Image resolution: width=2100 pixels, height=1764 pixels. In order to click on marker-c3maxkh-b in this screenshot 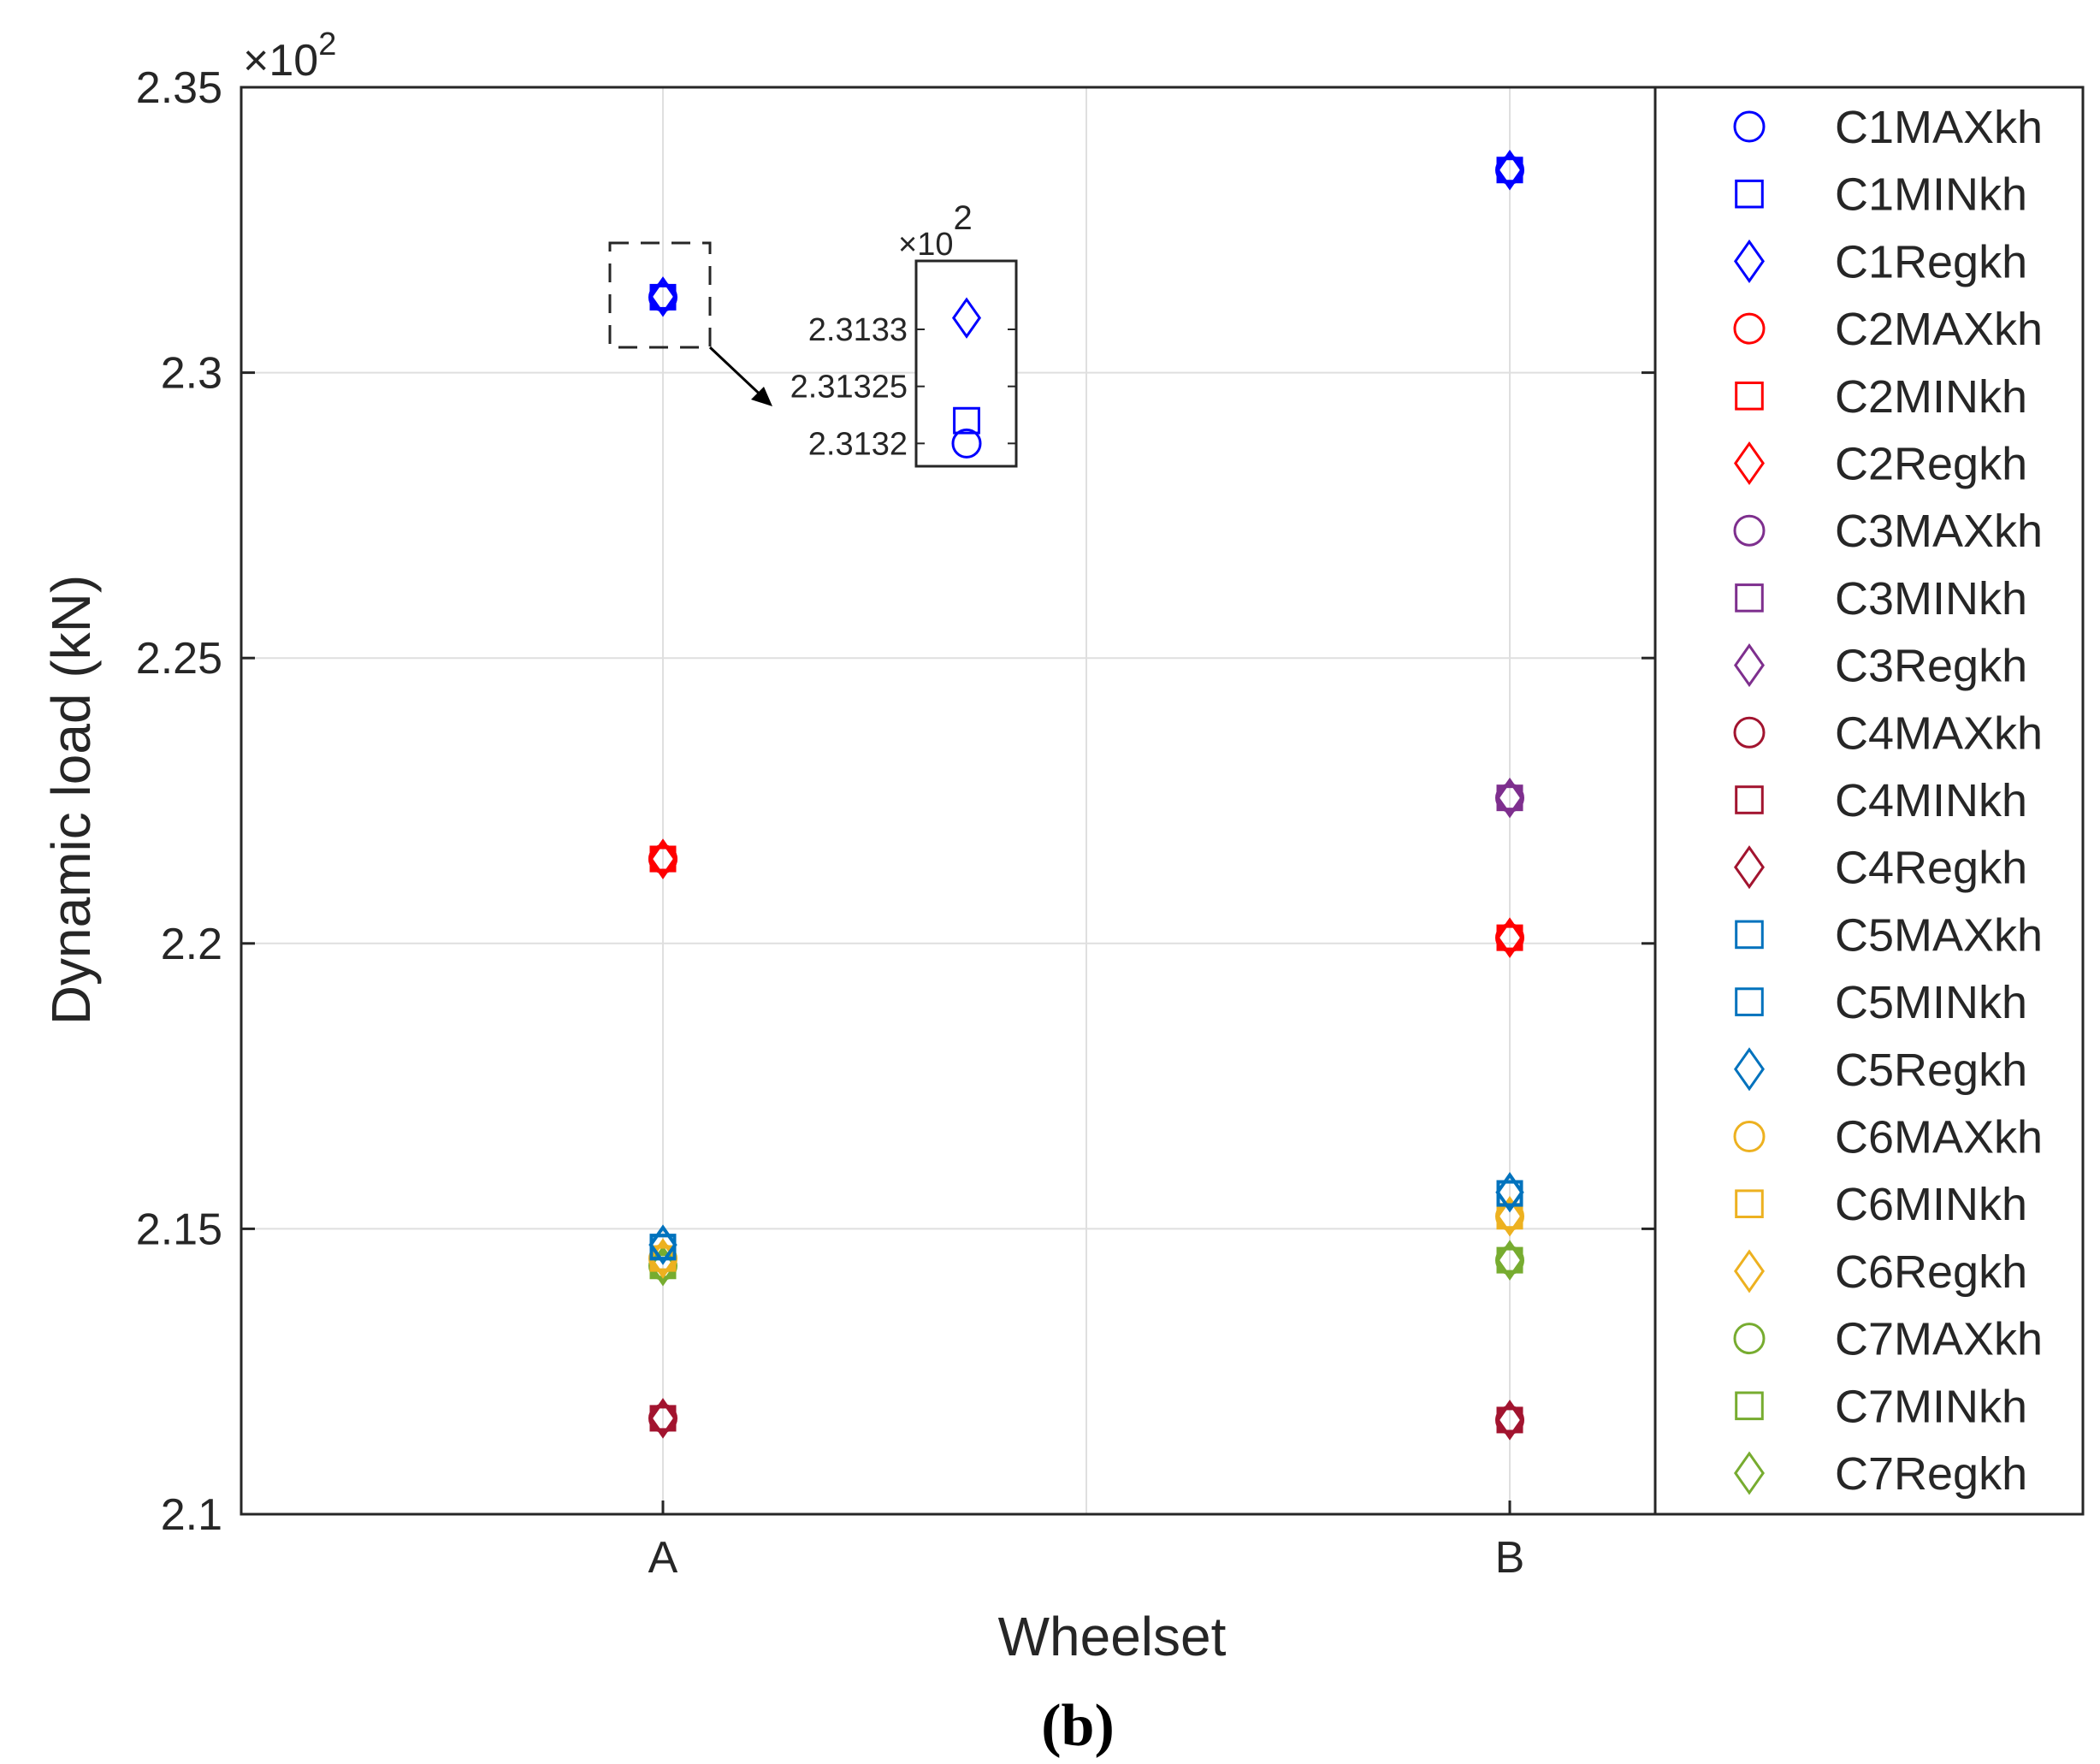, I will do `click(1510, 798)`.